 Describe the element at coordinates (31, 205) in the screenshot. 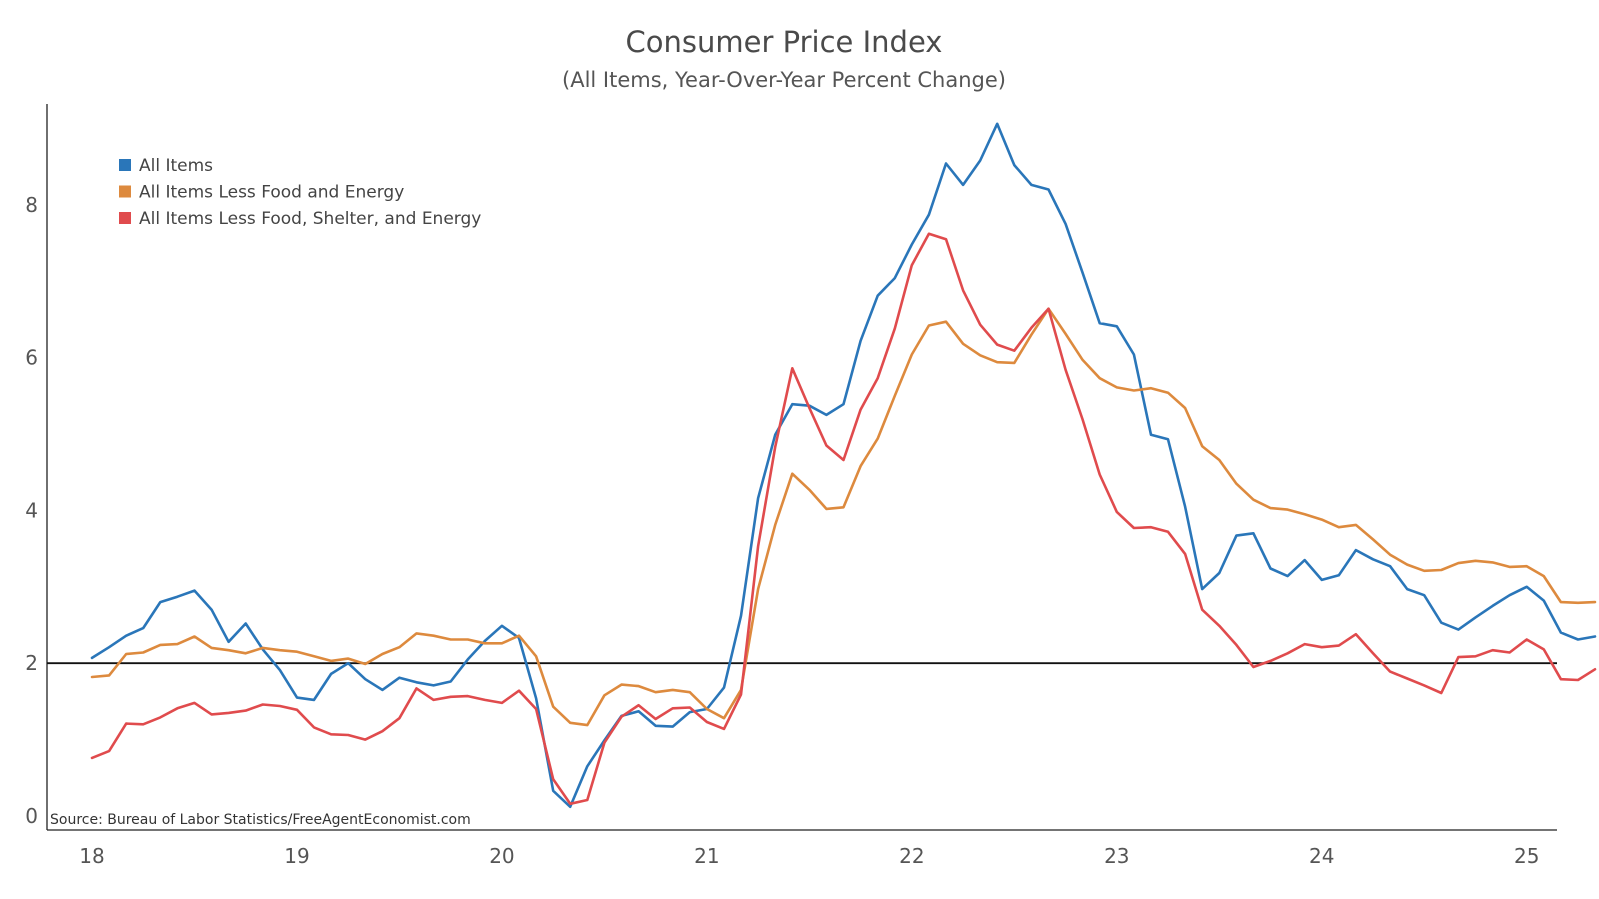

I see `y-tick-label: 8` at that location.